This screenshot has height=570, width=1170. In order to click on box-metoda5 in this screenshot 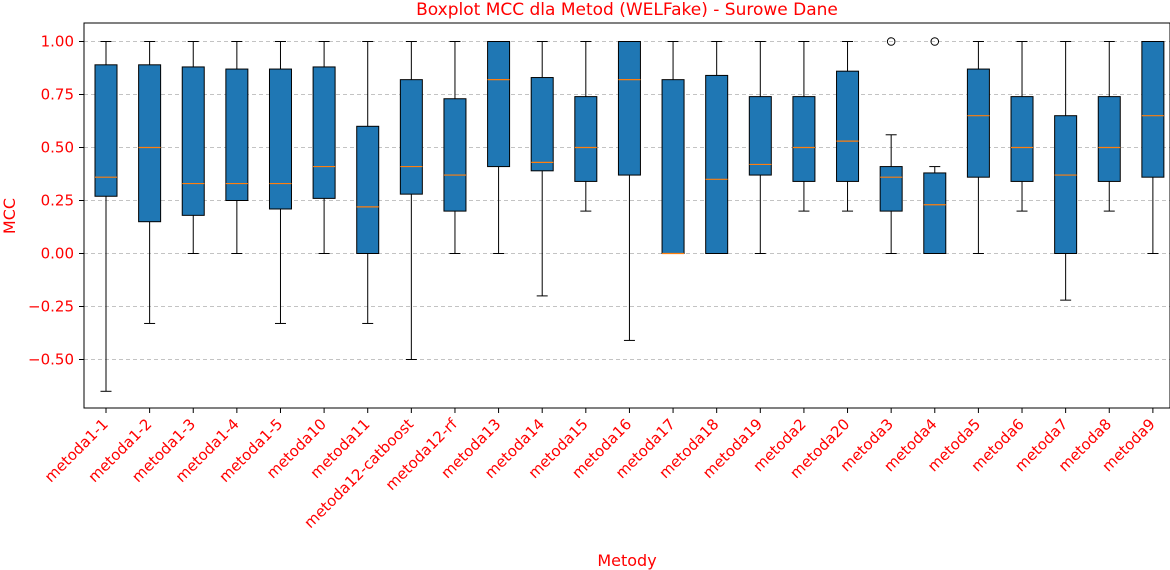, I will do `click(978, 147)`.